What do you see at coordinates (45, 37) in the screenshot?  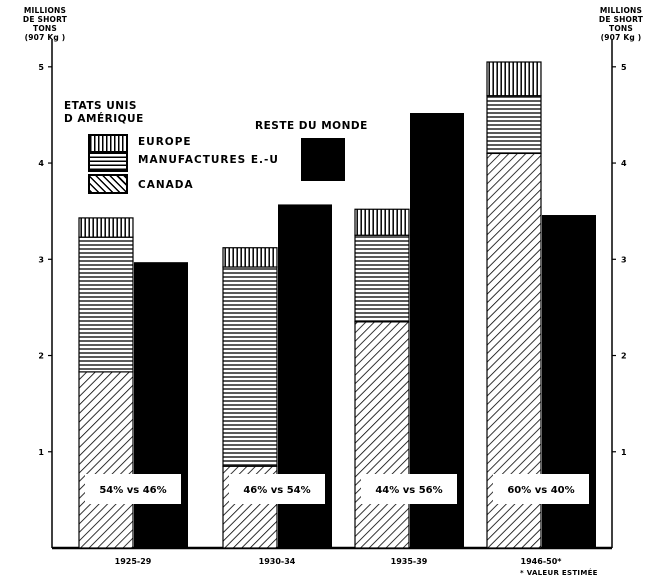 I see `left-unit-line-3: (907 Kg )` at bounding box center [45, 37].